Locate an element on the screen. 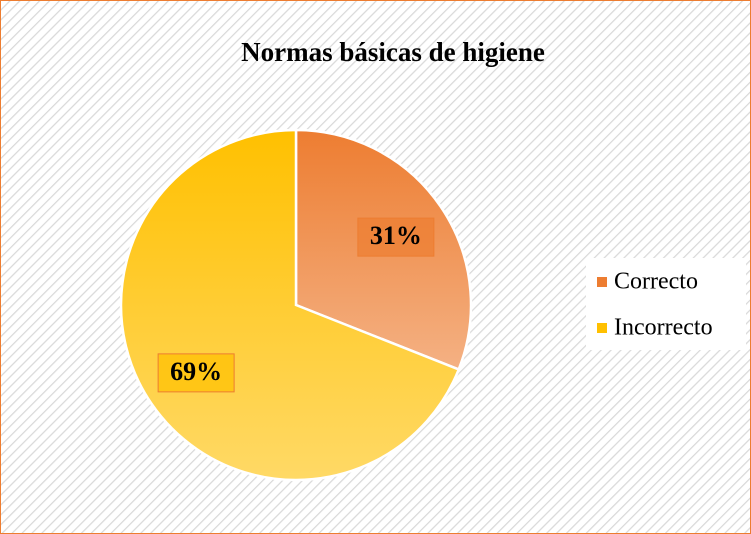  legend-label: Correcto is located at coordinates (656, 282).